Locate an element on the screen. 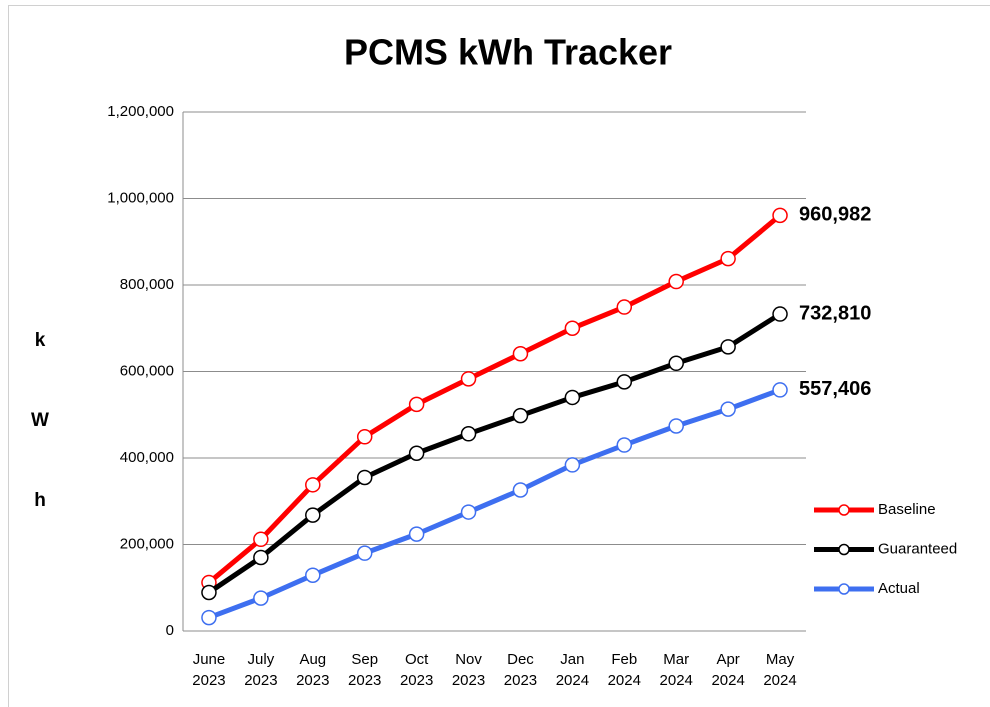 This screenshot has width=990, height=707. x-tick-label: Feb 2024 is located at coordinates (624, 670).